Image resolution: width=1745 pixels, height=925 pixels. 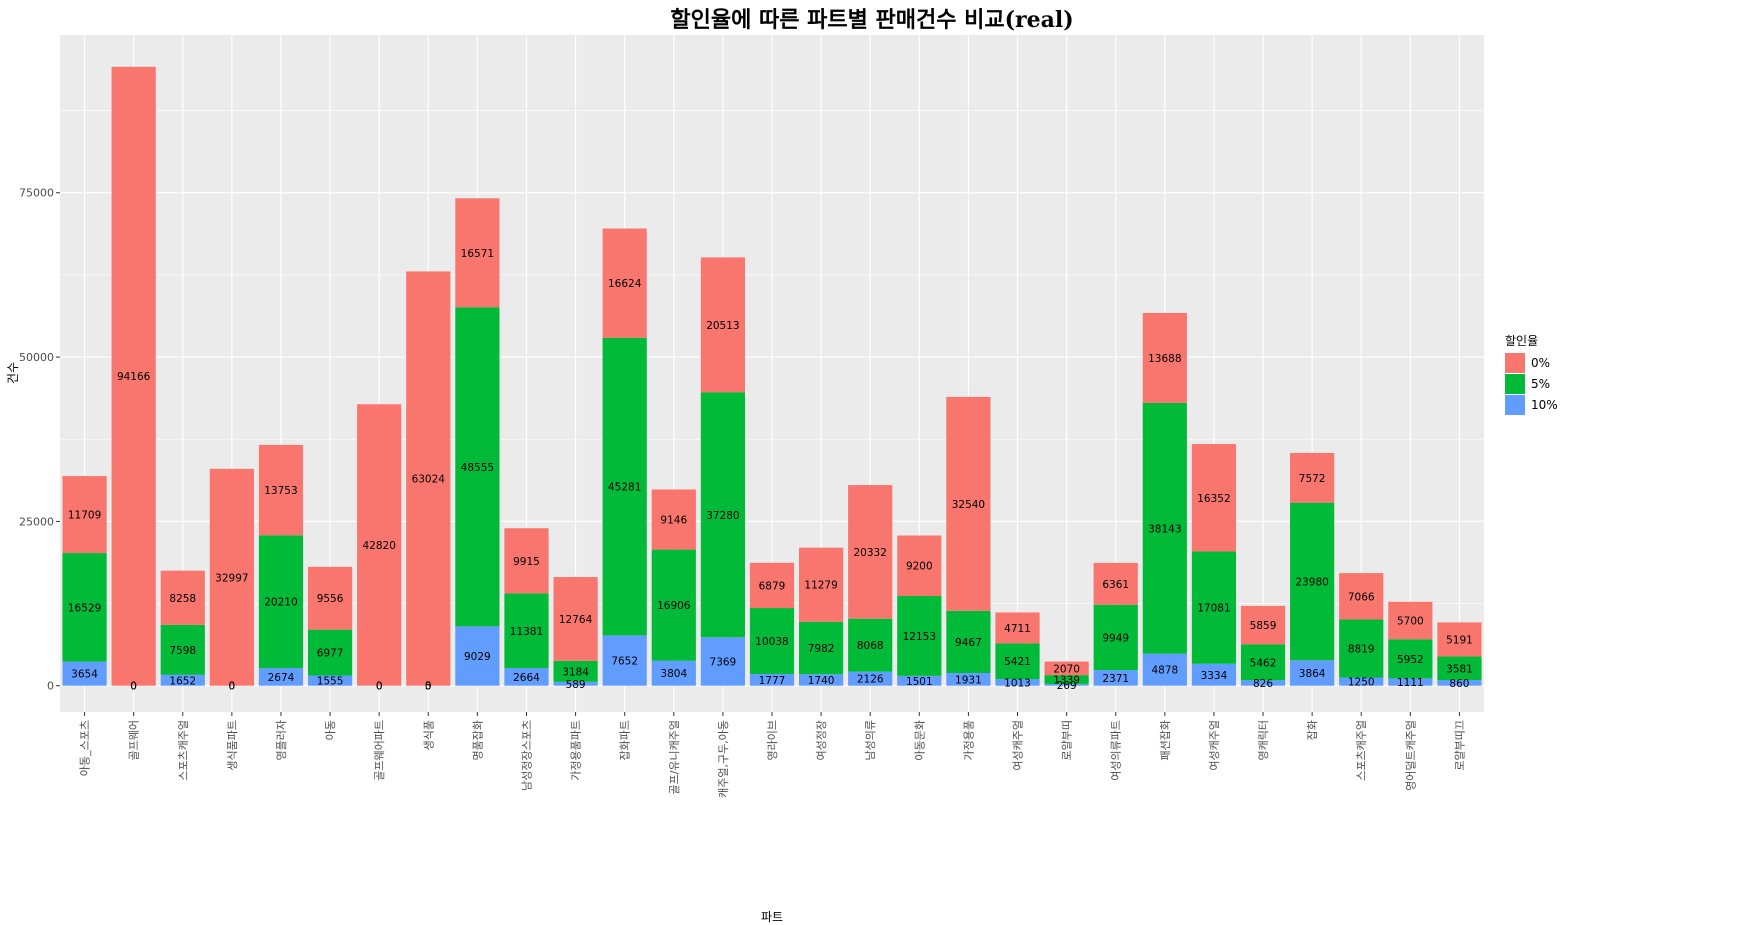 What do you see at coordinates (1115, 585) in the screenshot?
I see `data-label: 6361` at bounding box center [1115, 585].